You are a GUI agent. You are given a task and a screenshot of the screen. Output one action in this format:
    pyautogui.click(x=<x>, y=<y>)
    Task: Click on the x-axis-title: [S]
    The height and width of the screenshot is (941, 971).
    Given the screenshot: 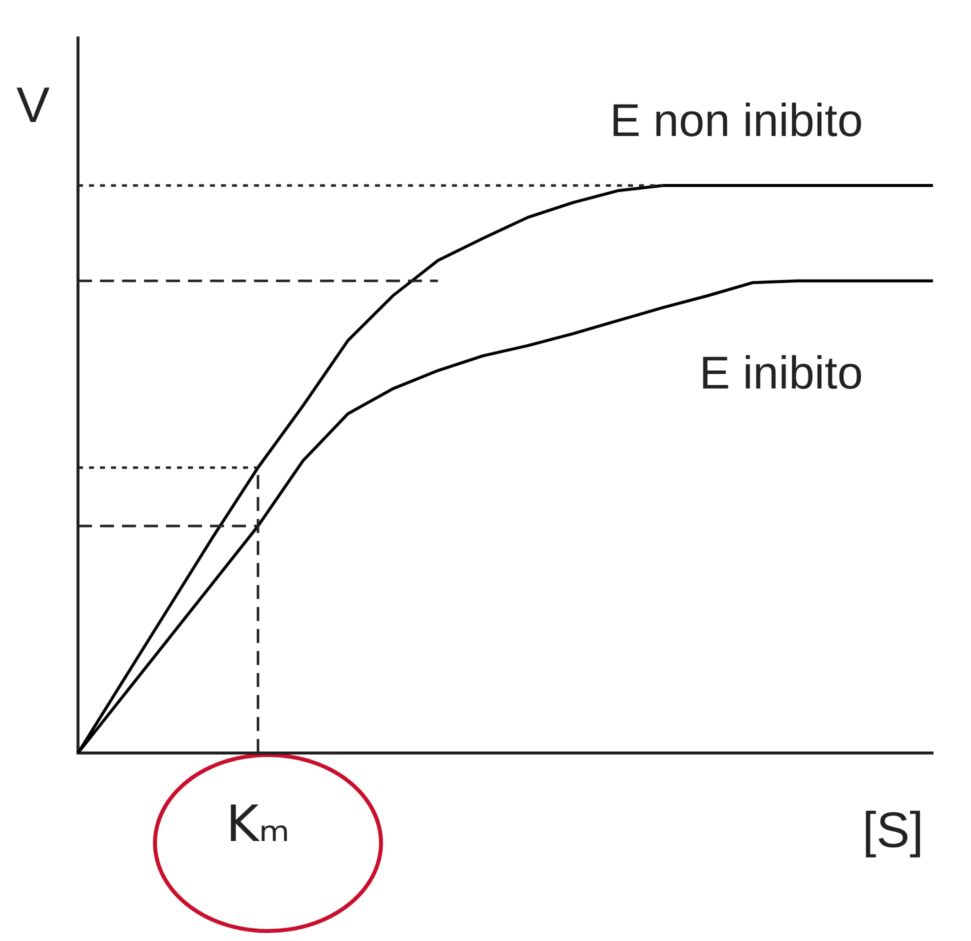 What is the action you would take?
    pyautogui.click(x=893, y=830)
    